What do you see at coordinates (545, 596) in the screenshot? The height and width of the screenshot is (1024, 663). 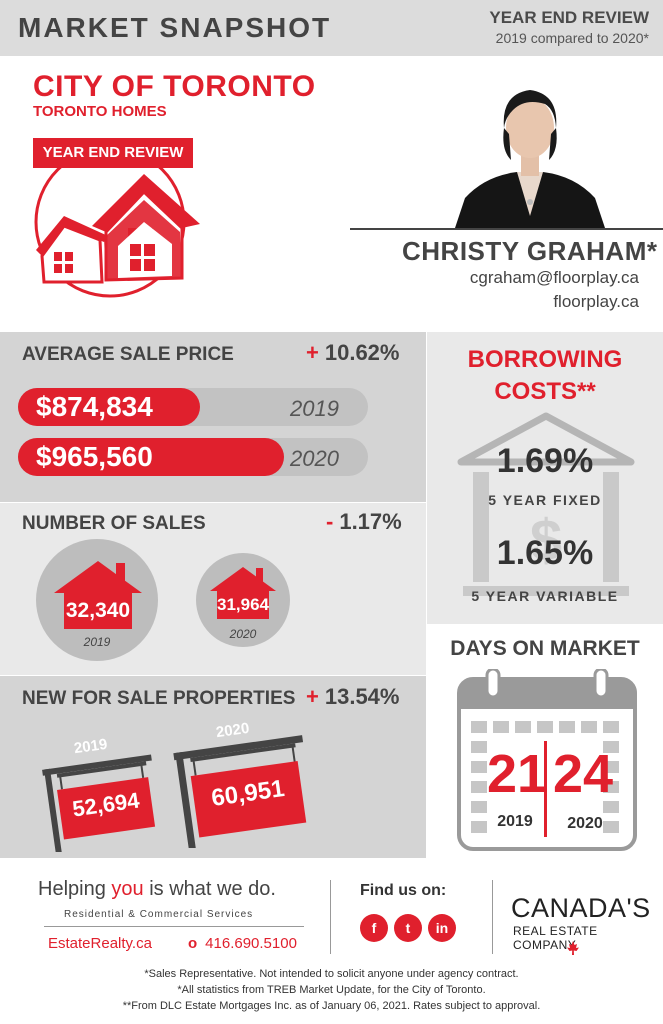 I see `rate-variable-label: 5 YEAR VARIABLE` at bounding box center [545, 596].